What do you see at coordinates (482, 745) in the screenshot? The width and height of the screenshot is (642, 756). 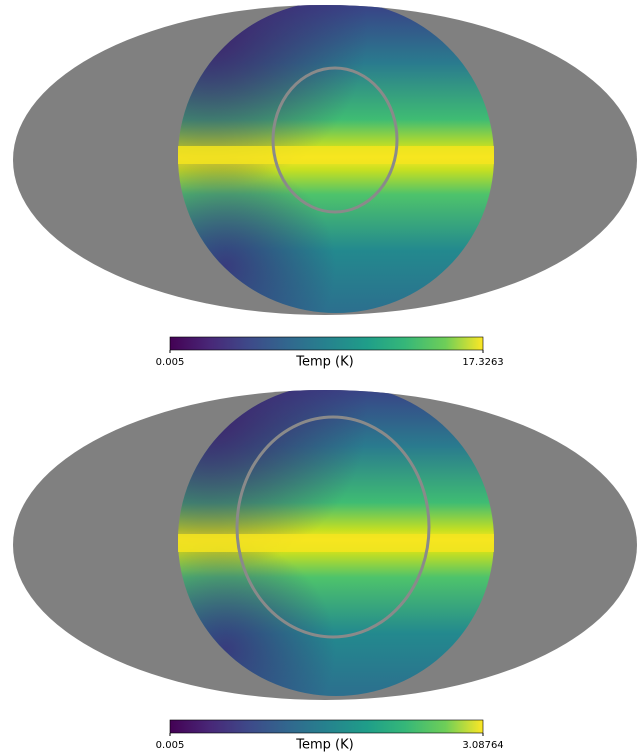 I see `colorbar-tick-label: 3.08764` at bounding box center [482, 745].